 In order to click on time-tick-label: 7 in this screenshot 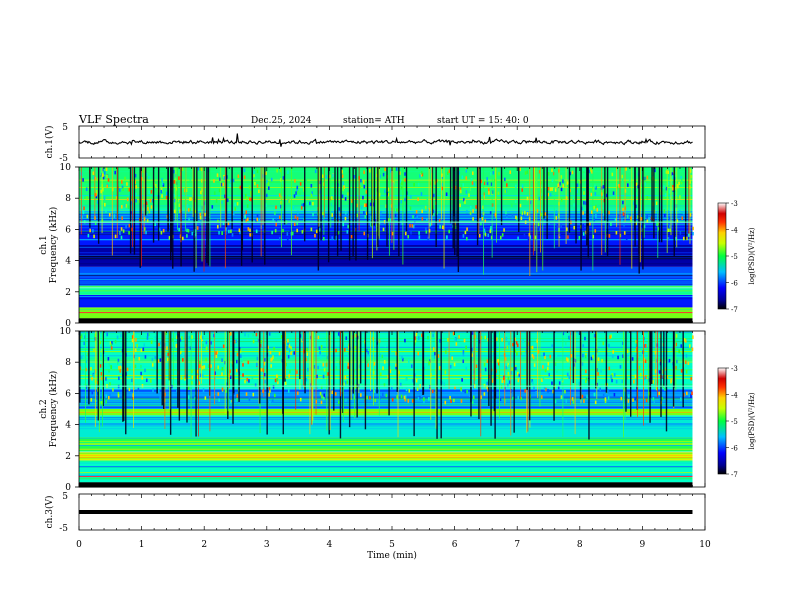, I will do `click(517, 545)`.